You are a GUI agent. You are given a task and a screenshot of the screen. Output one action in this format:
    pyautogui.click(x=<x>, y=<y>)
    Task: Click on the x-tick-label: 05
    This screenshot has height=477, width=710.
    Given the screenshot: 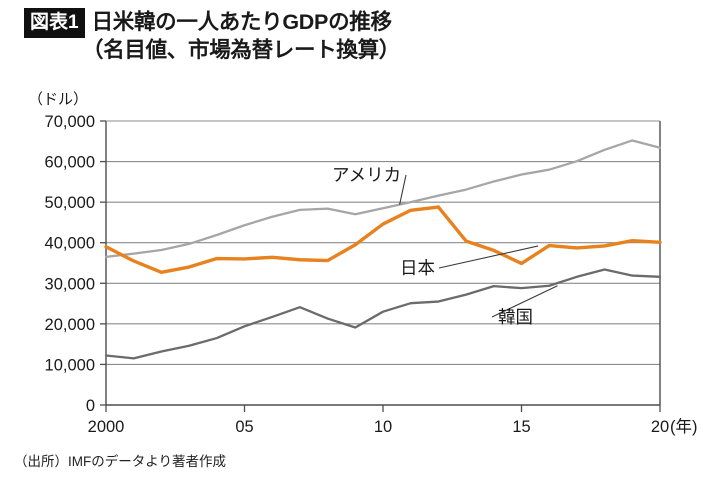 What is the action you would take?
    pyautogui.click(x=244, y=427)
    